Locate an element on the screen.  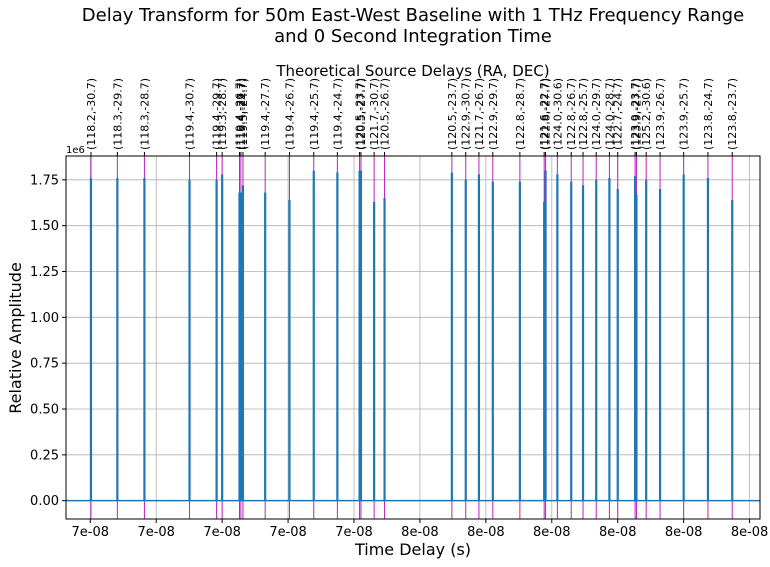
source-delay-label: (123.8,-24.7) is located at coordinates (708, 114).